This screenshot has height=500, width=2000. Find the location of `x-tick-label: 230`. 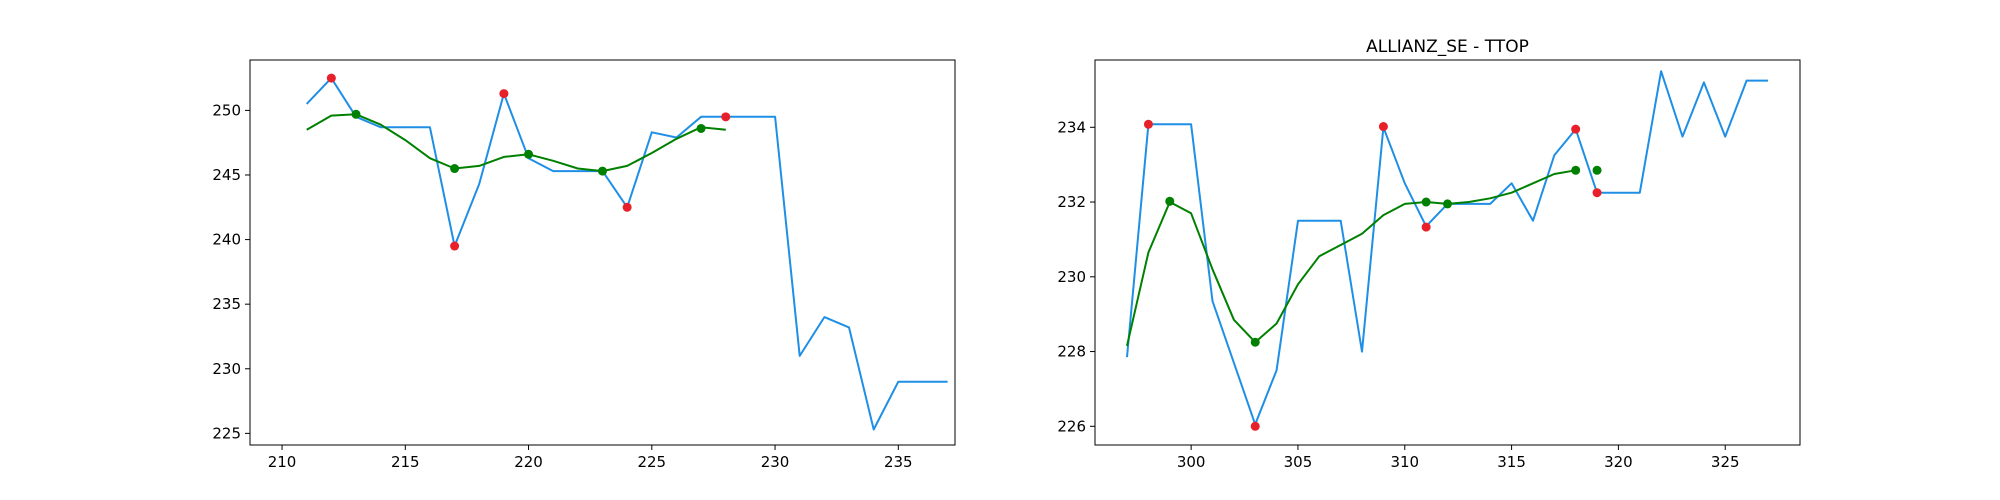

x-tick-label: 230 is located at coordinates (775, 462).